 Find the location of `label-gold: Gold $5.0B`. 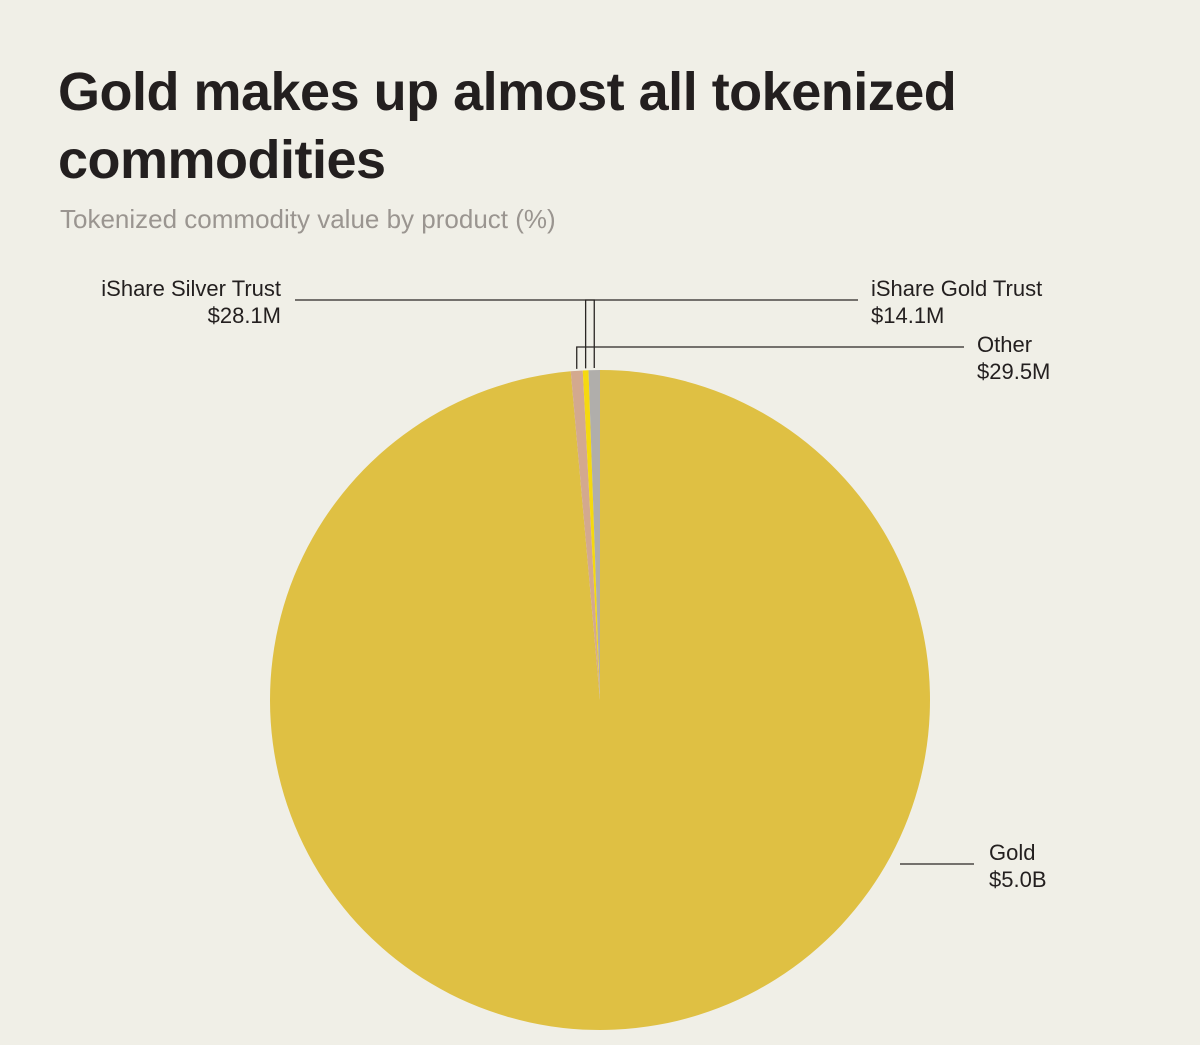

label-gold: Gold $5.0B is located at coordinates (1018, 866).